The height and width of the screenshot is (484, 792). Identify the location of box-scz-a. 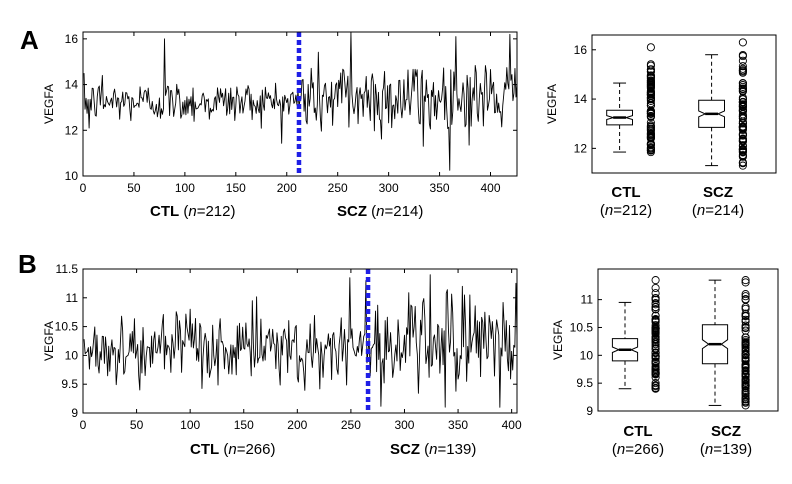
(722, 104).